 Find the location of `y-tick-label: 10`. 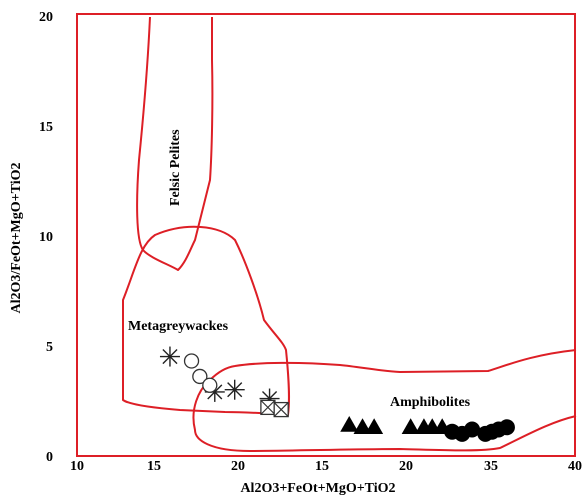

y-tick-label: 10 is located at coordinates (46, 237).